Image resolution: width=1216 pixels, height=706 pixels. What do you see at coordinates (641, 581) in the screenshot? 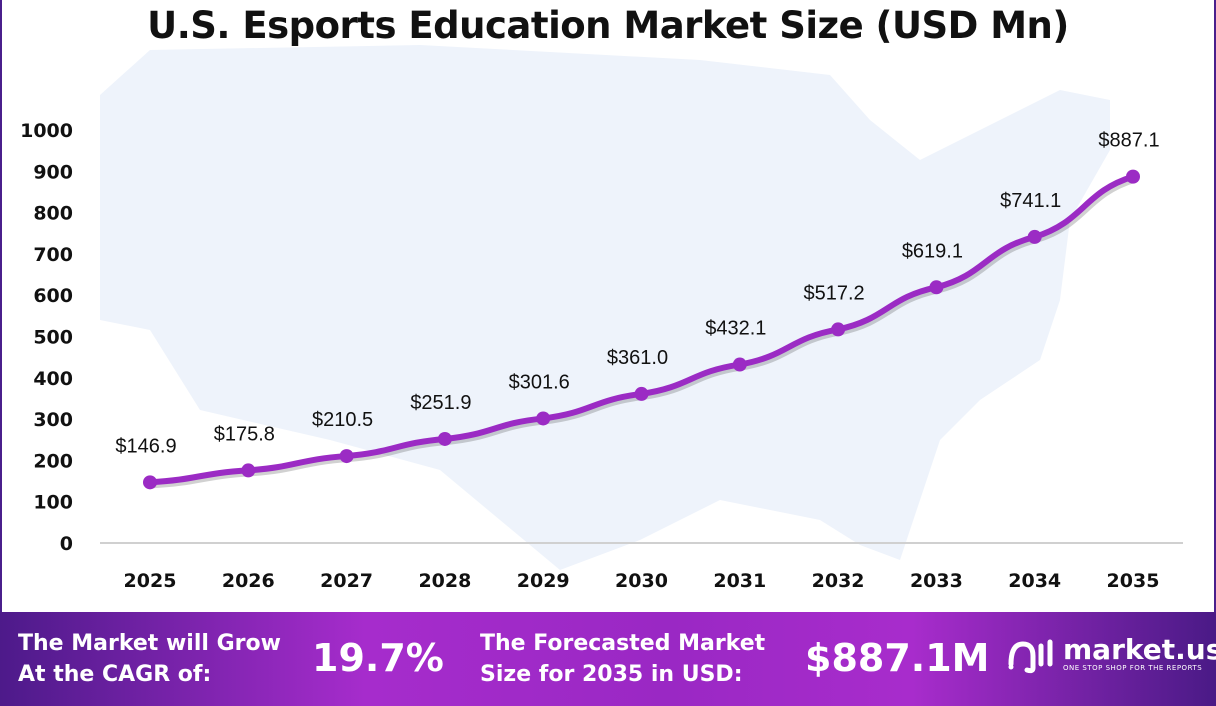
I see `x-tick-label: 2030` at bounding box center [641, 581].